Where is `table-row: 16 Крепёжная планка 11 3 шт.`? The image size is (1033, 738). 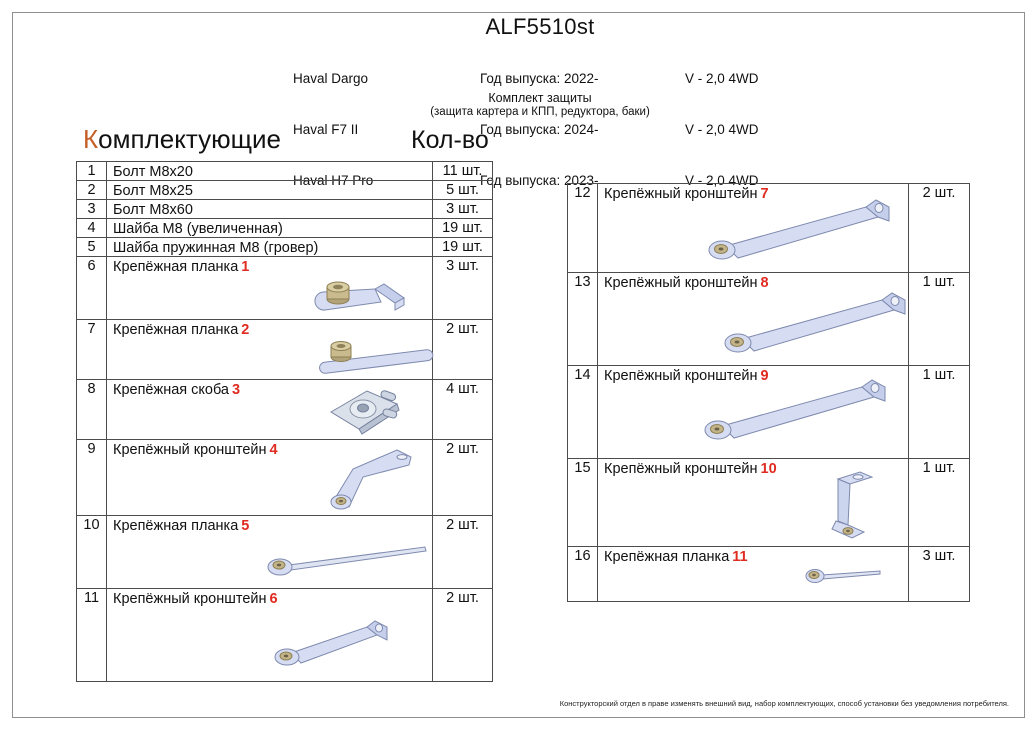 table-row: 16 Крепёжная планка 11 3 шт. is located at coordinates (768, 574).